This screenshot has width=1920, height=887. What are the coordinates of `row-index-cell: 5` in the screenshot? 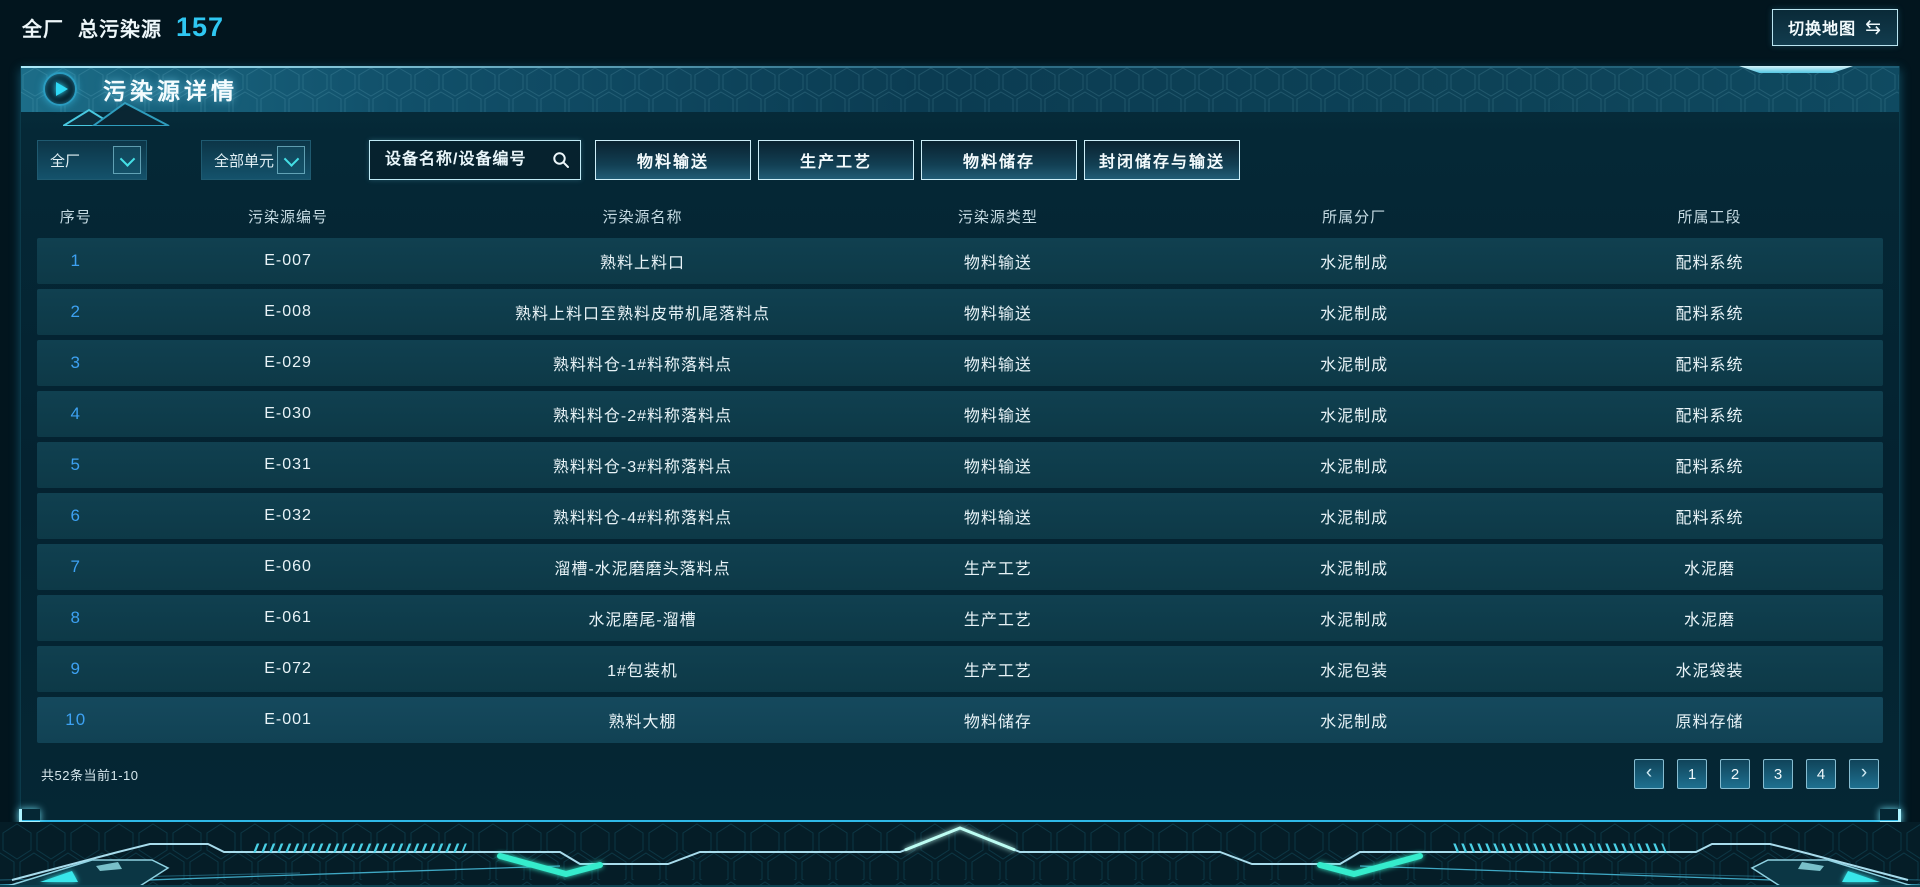 It's located at (75, 464).